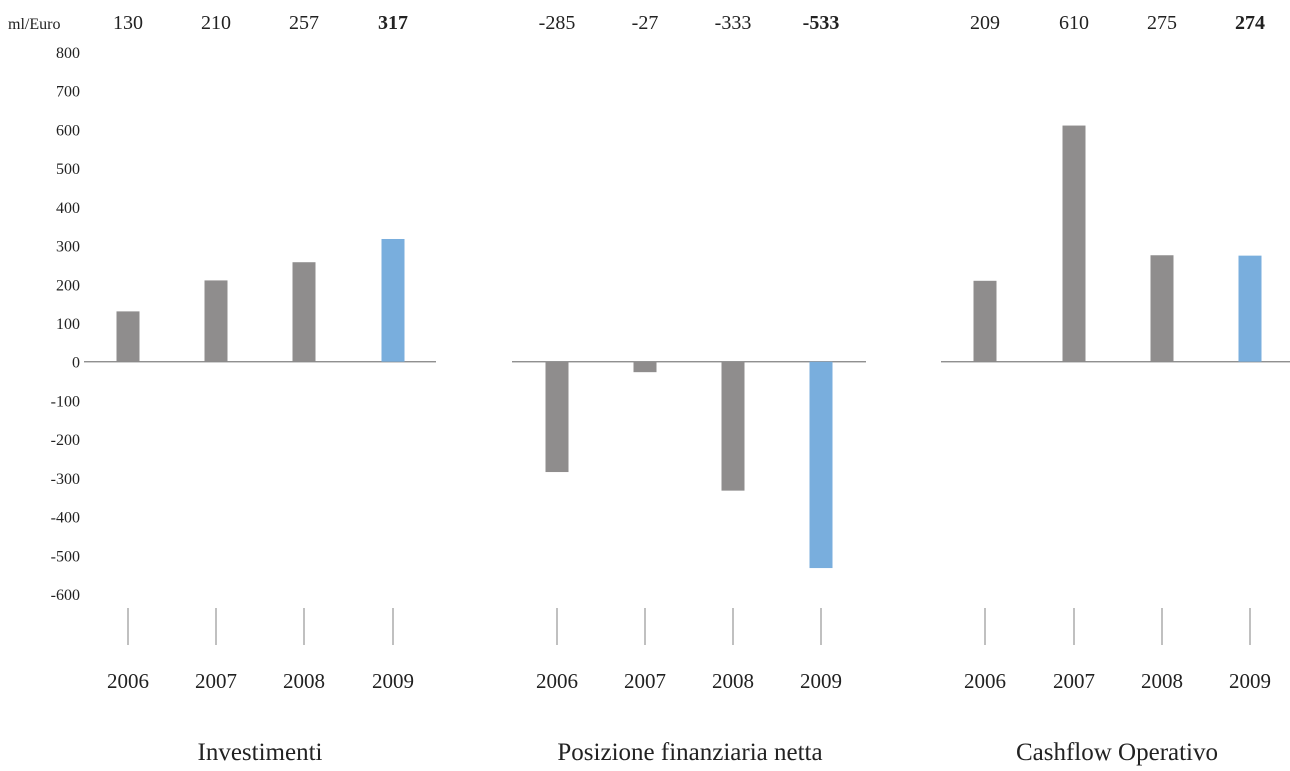 The image size is (1290, 771). Describe the element at coordinates (645, 23) in the screenshot. I see `value-label: -27` at that location.